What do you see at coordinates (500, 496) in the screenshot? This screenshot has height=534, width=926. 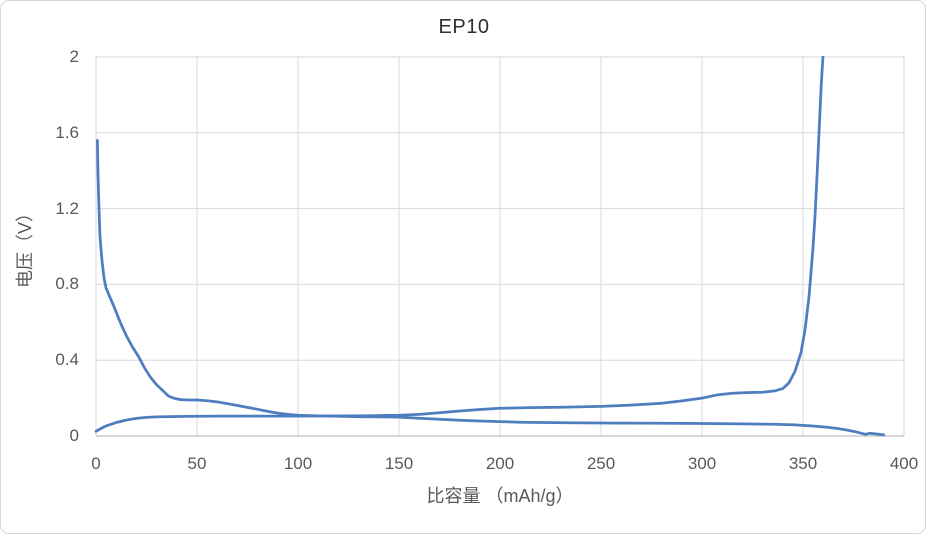 I see `x-axis-title: 比容量 （mAh/g）` at bounding box center [500, 496].